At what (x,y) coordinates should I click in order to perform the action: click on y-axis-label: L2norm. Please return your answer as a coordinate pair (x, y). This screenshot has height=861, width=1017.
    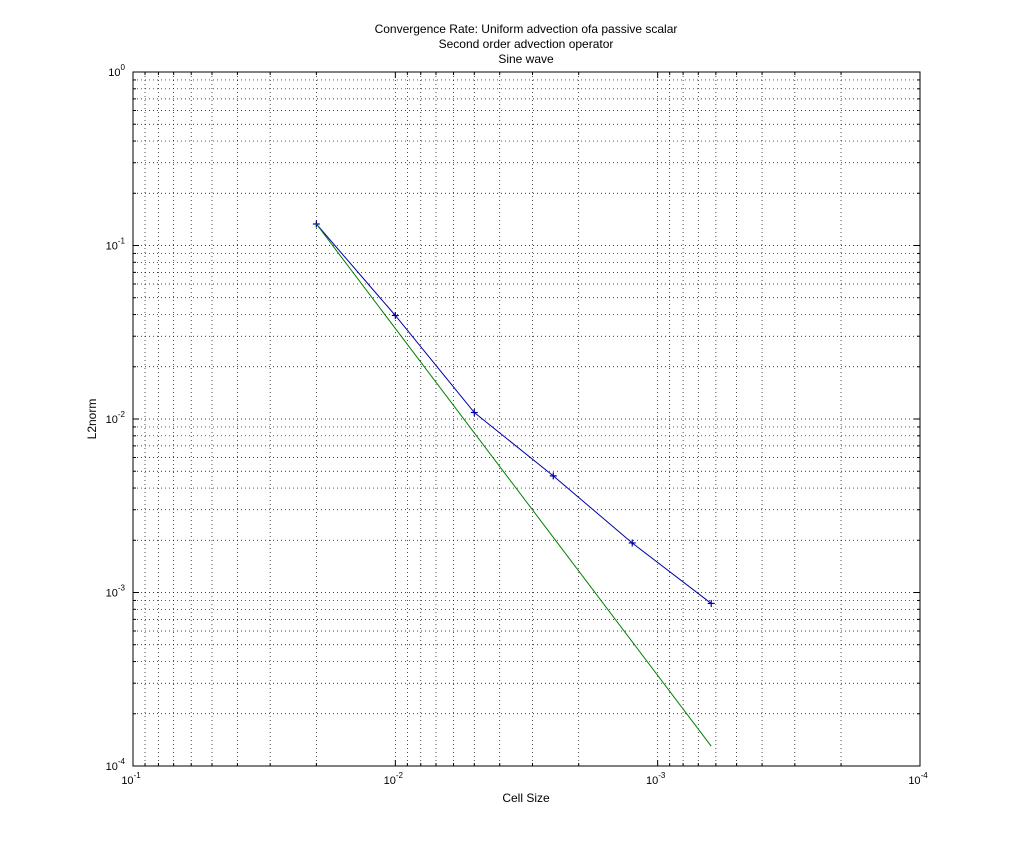
    Looking at the image, I should click on (92, 419).